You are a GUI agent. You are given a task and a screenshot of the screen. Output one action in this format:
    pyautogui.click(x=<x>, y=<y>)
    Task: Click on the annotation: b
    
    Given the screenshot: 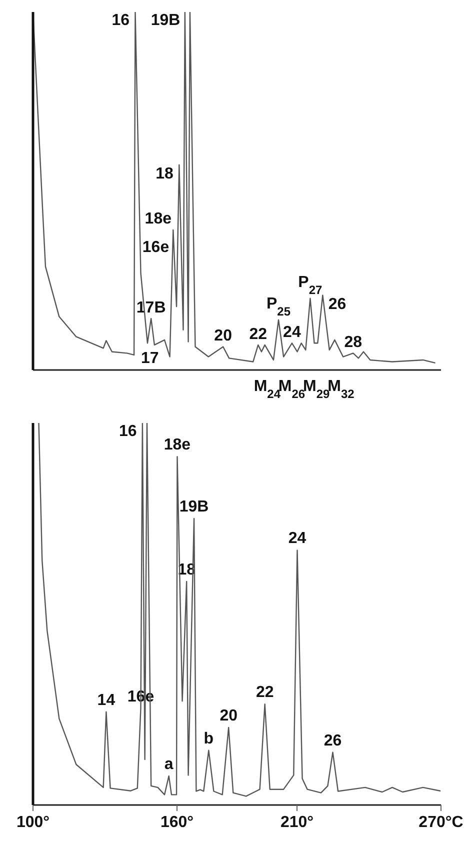 What is the action you would take?
    pyautogui.click(x=209, y=739)
    